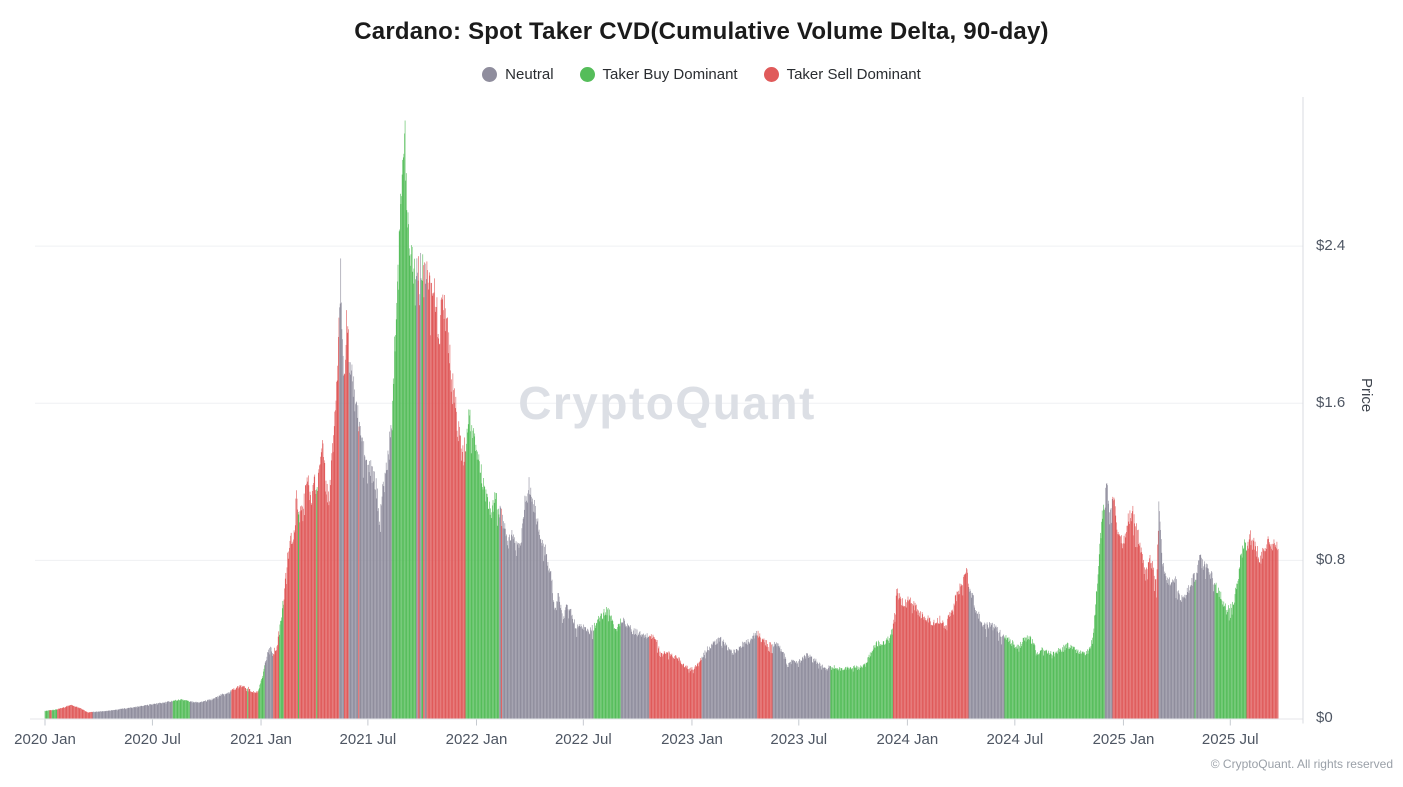 Image resolution: width=1403 pixels, height=787 pixels. What do you see at coordinates (658, 74) in the screenshot?
I see `legend-item-taker-buy-dominant: Taker Buy Dominant` at bounding box center [658, 74].